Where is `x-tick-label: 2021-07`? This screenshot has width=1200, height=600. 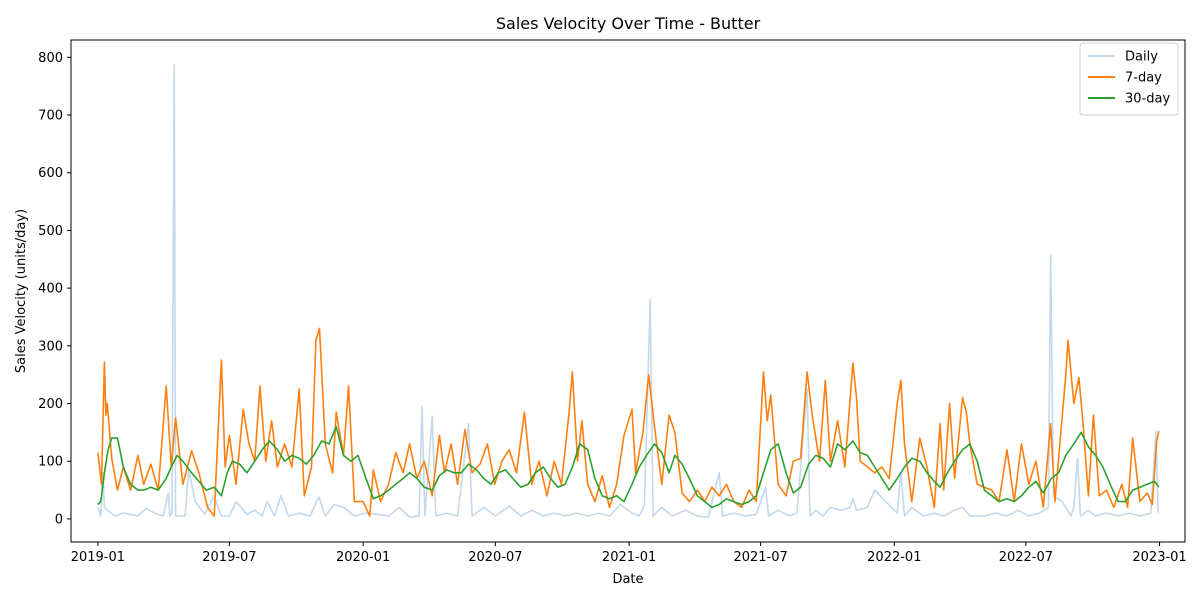
x-tick-label: 2021-07 is located at coordinates (760, 557).